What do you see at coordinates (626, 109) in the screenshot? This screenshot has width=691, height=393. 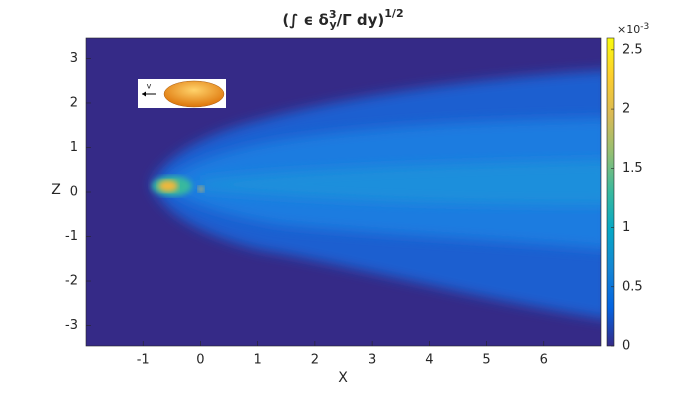 I see `colorbar-tick-label: 2` at bounding box center [626, 109].